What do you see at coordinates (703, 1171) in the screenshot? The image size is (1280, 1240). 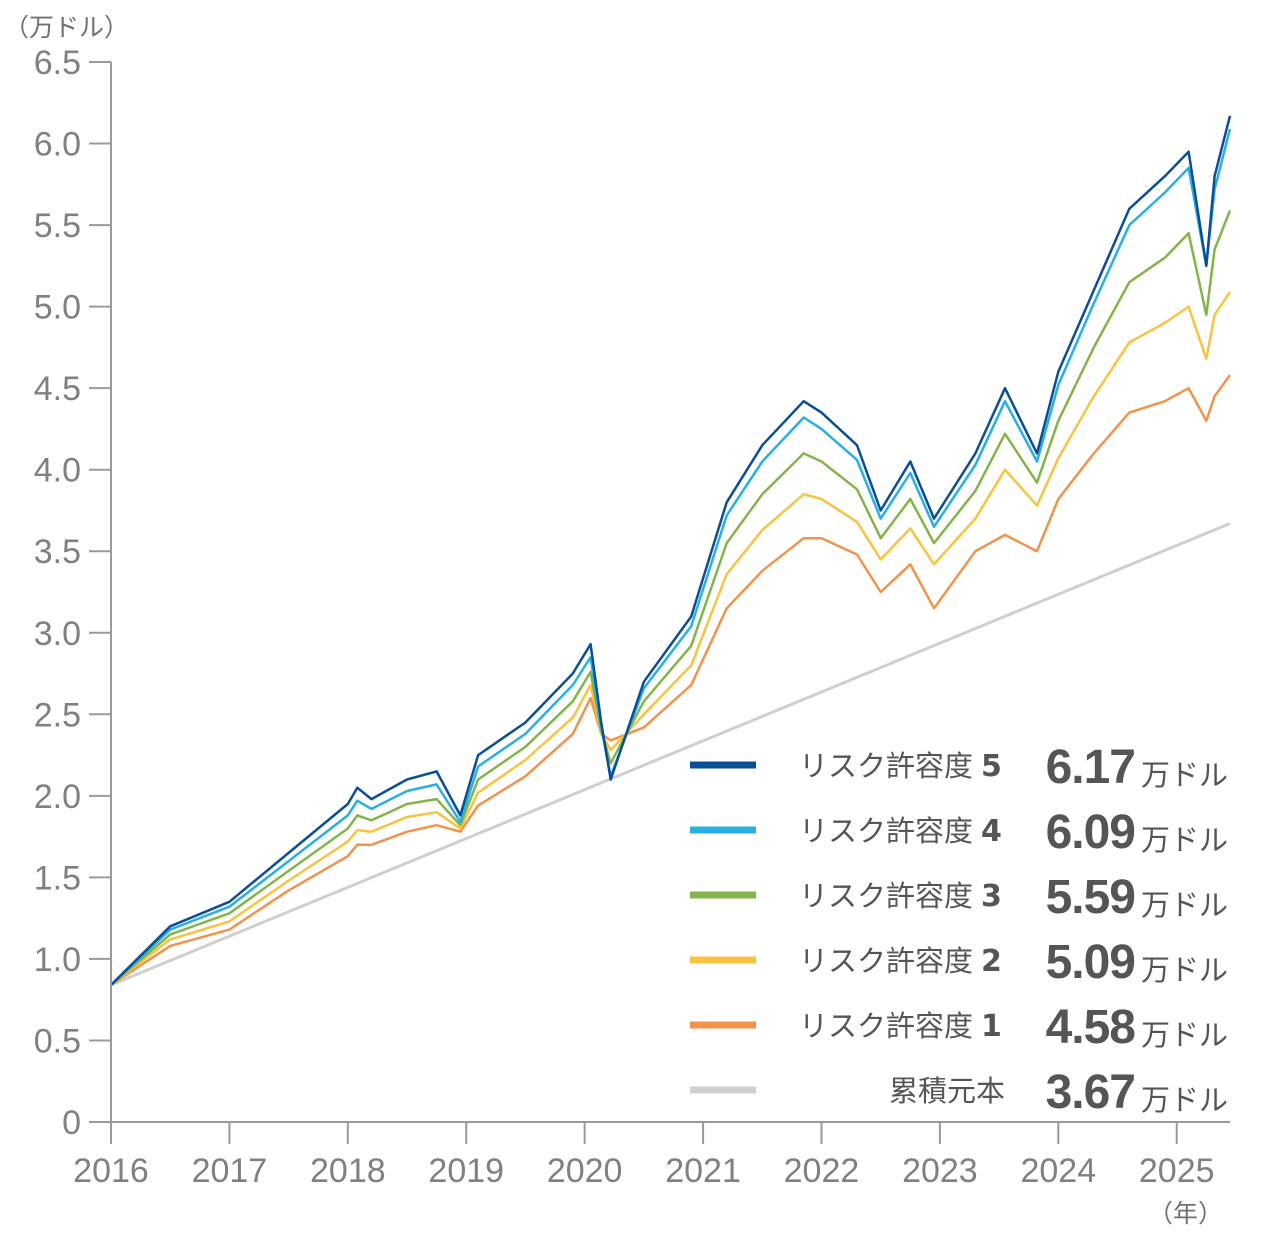 I see `x-tick-label: 2021` at bounding box center [703, 1171].